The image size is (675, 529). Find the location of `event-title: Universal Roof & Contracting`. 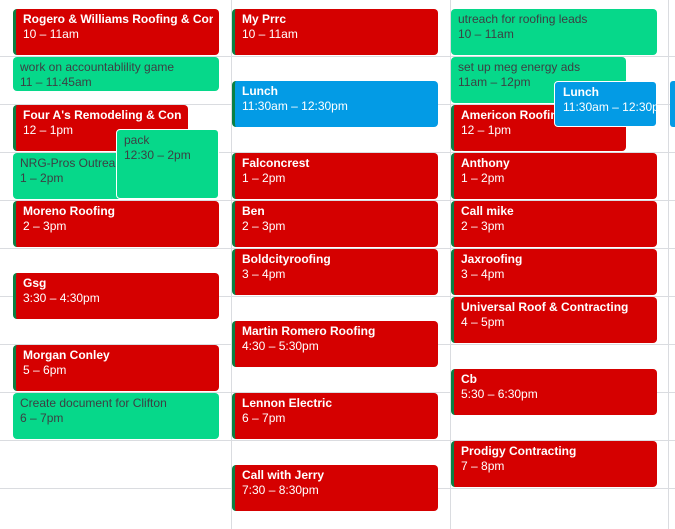

event-title: Universal Roof & Contracting is located at coordinates (545, 307).